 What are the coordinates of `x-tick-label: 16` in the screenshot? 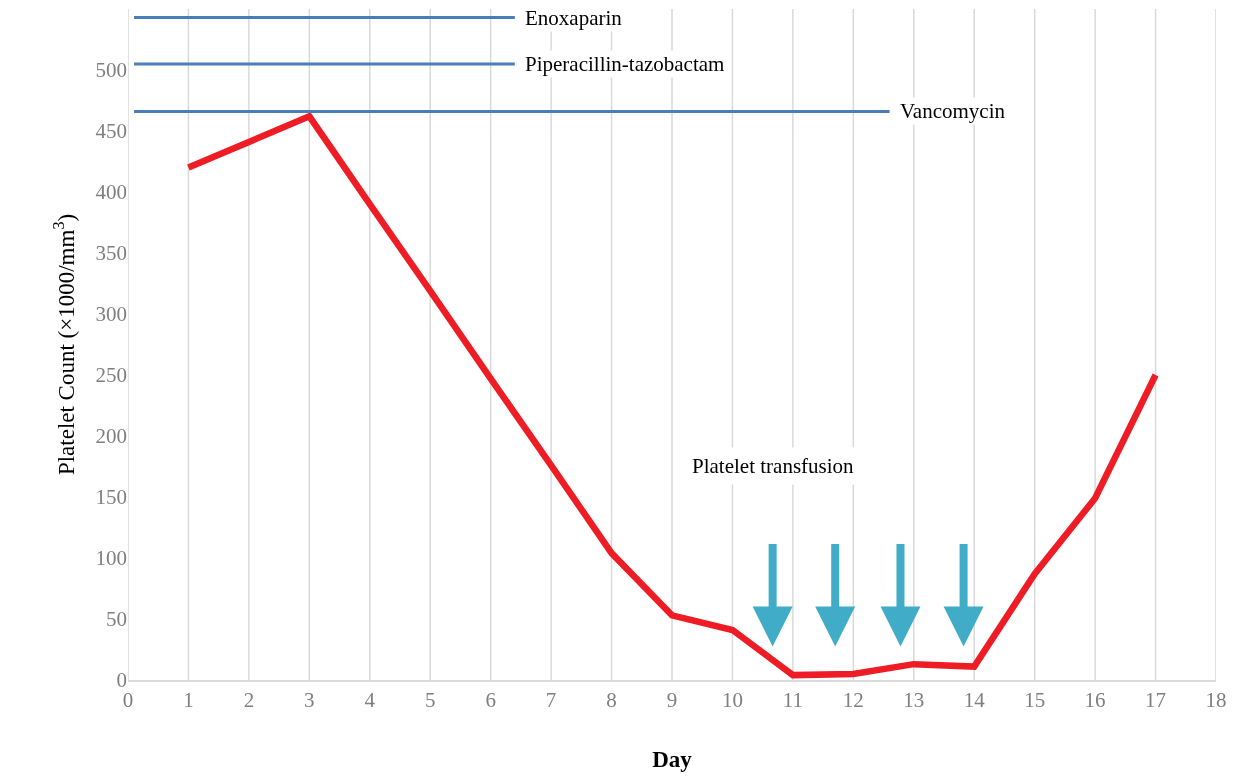 It's located at (1095, 699).